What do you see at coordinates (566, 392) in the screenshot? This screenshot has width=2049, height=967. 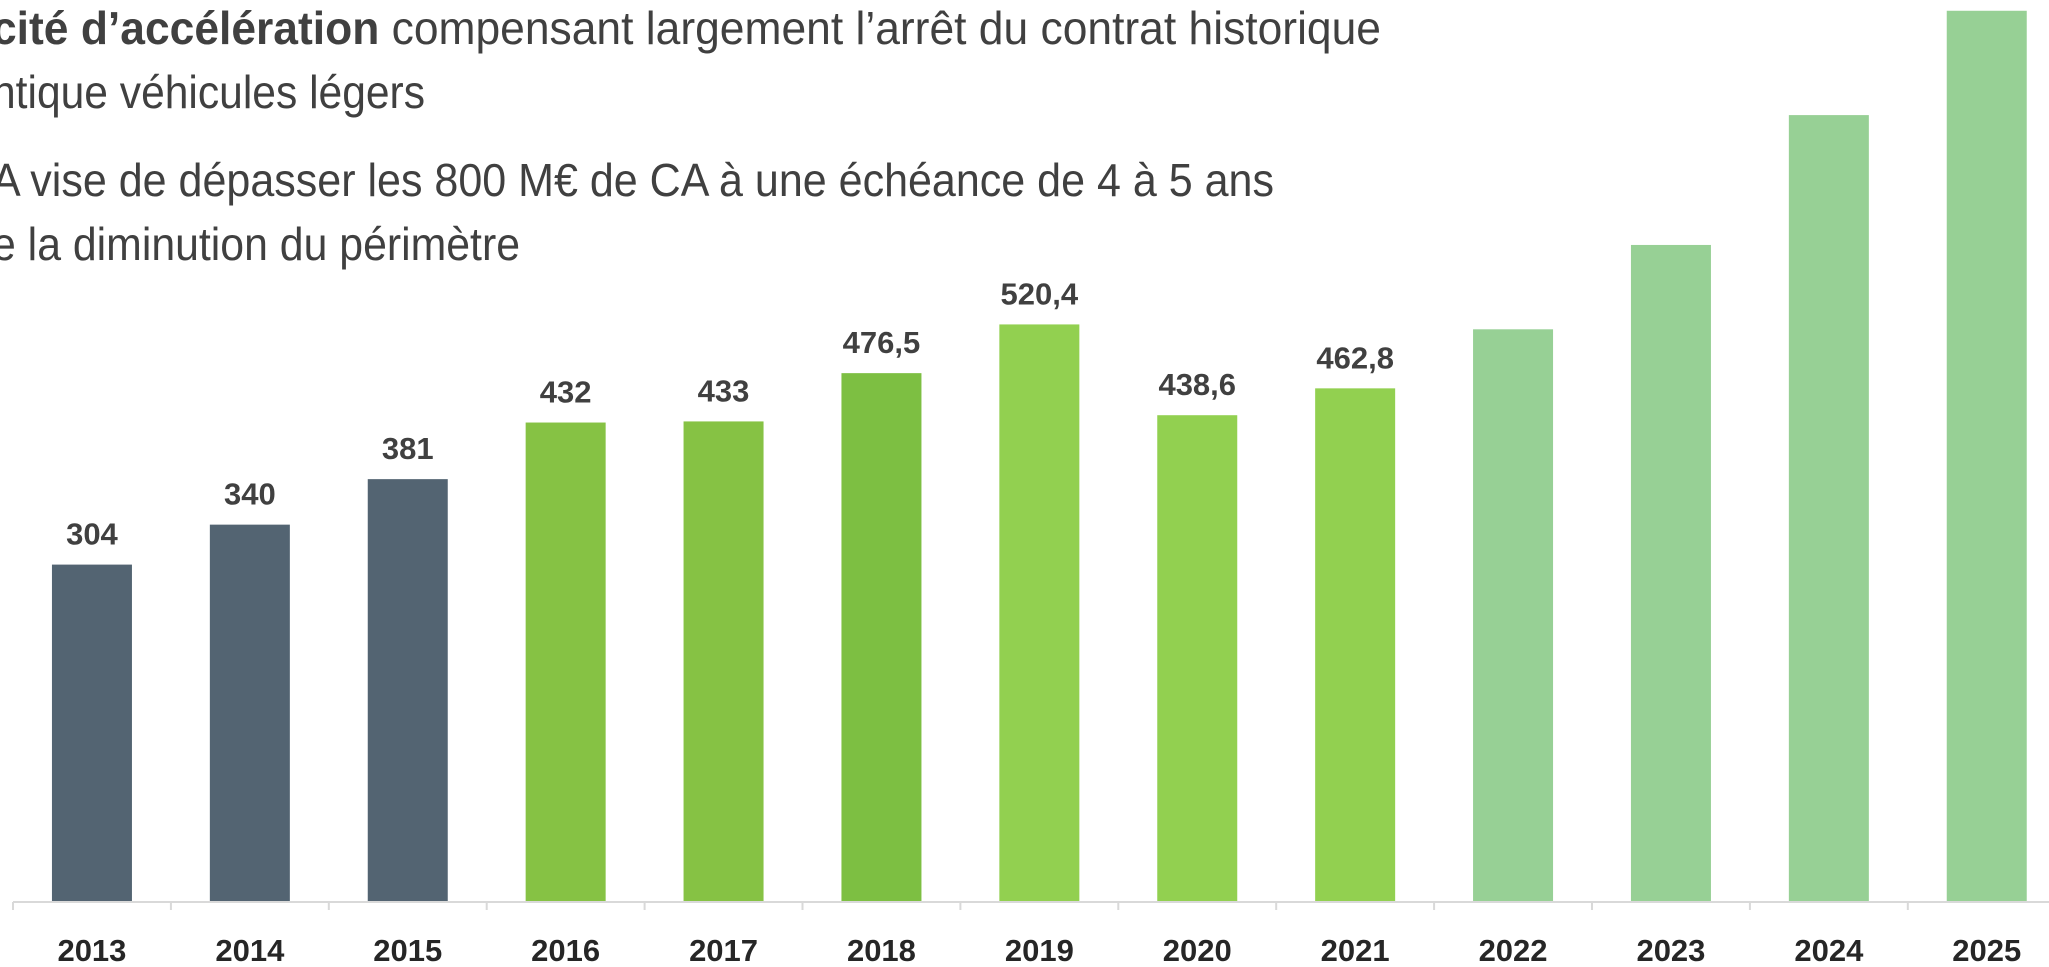 I see `value-label: 432` at bounding box center [566, 392].